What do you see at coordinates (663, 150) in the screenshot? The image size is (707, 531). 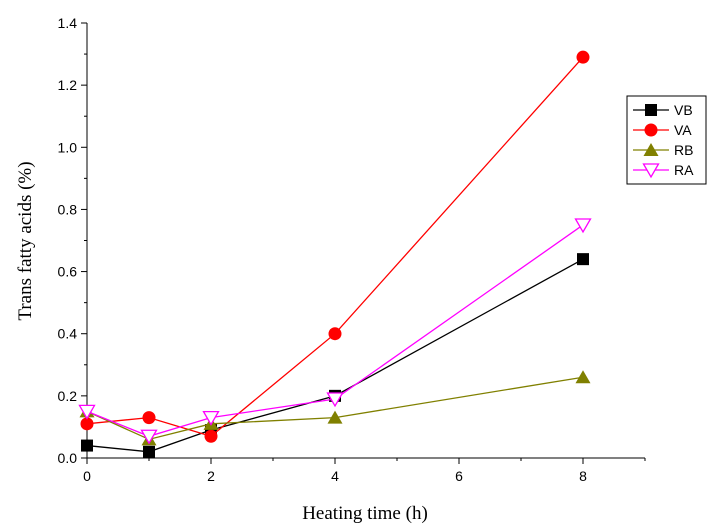 I see `legend-item-rb: RB` at bounding box center [663, 150].